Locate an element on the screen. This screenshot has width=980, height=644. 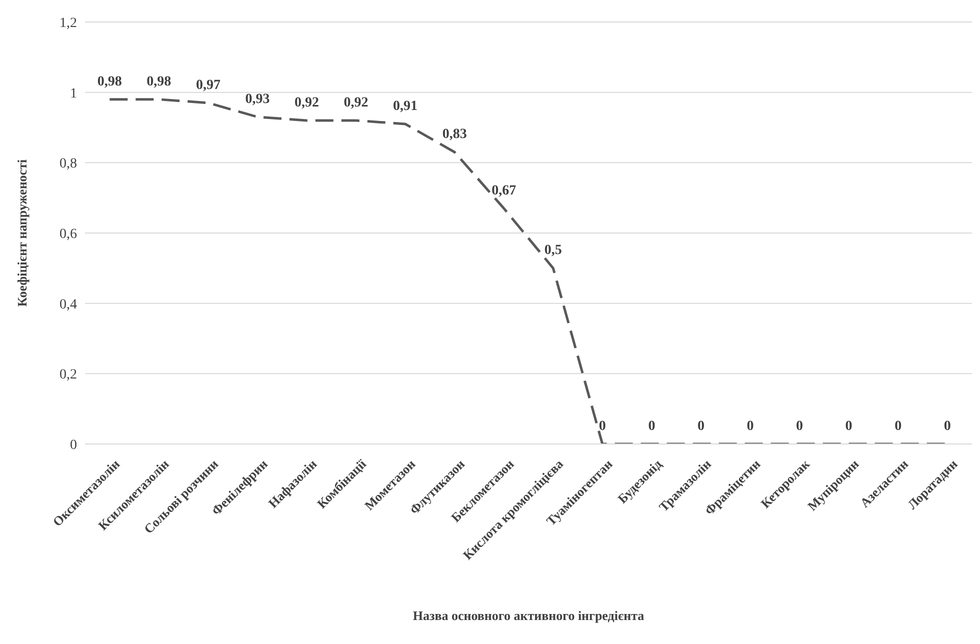
data-label: 0,91 is located at coordinates (405, 106).